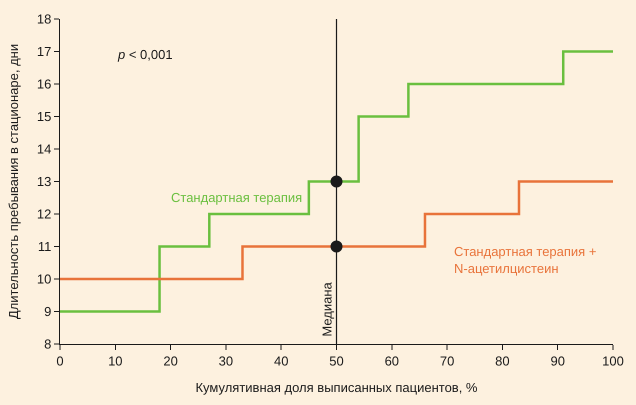 This screenshot has width=636, height=405. I want to click on x-tick-label: 90, so click(557, 361).